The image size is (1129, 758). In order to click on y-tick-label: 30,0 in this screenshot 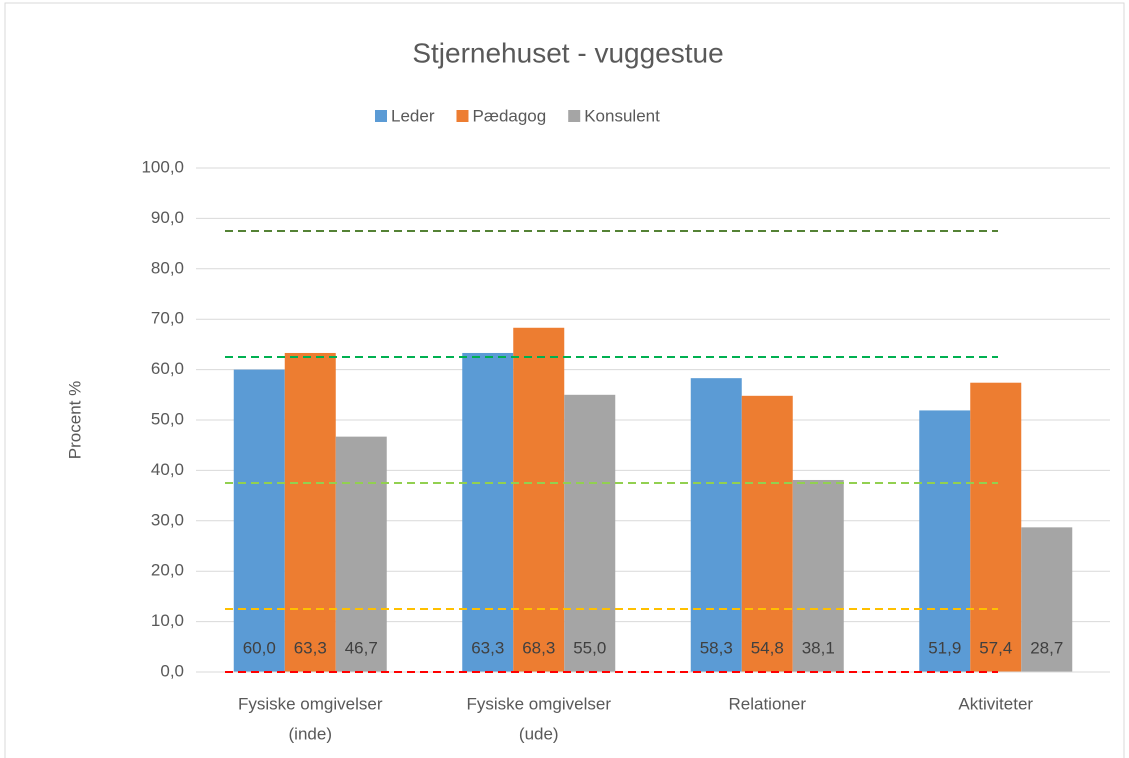, I will do `click(167, 519)`.